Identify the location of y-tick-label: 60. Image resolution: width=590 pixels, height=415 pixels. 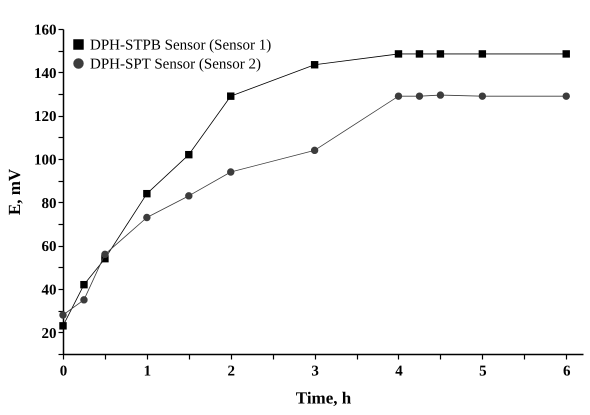
(49, 247).